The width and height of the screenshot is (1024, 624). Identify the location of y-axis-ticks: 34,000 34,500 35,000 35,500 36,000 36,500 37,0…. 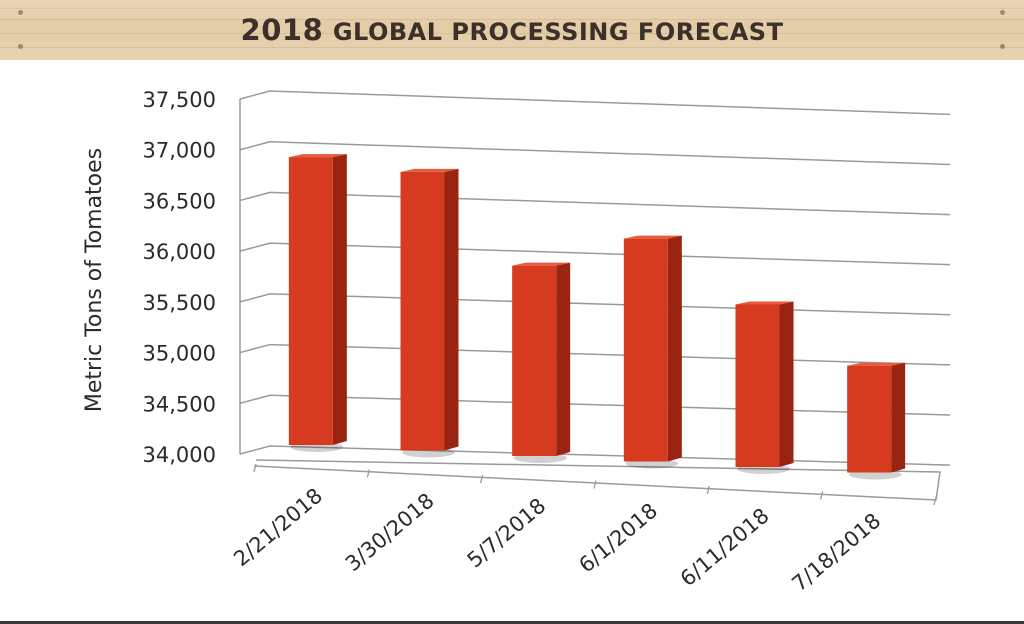
(179, 277).